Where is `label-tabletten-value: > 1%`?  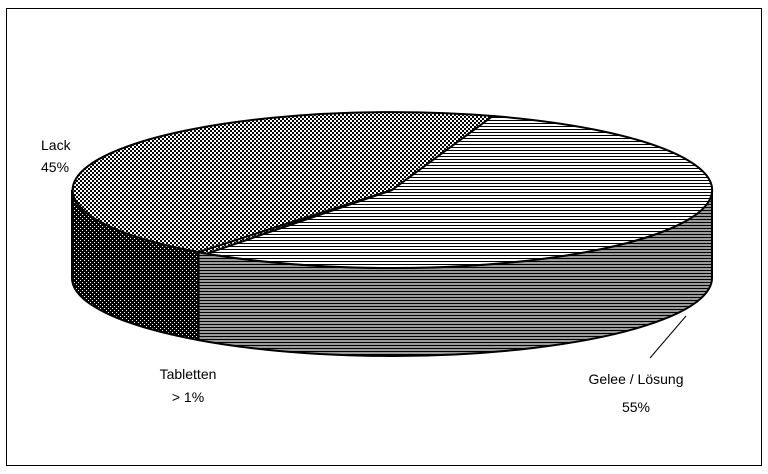
label-tabletten-value: > 1% is located at coordinates (188, 397).